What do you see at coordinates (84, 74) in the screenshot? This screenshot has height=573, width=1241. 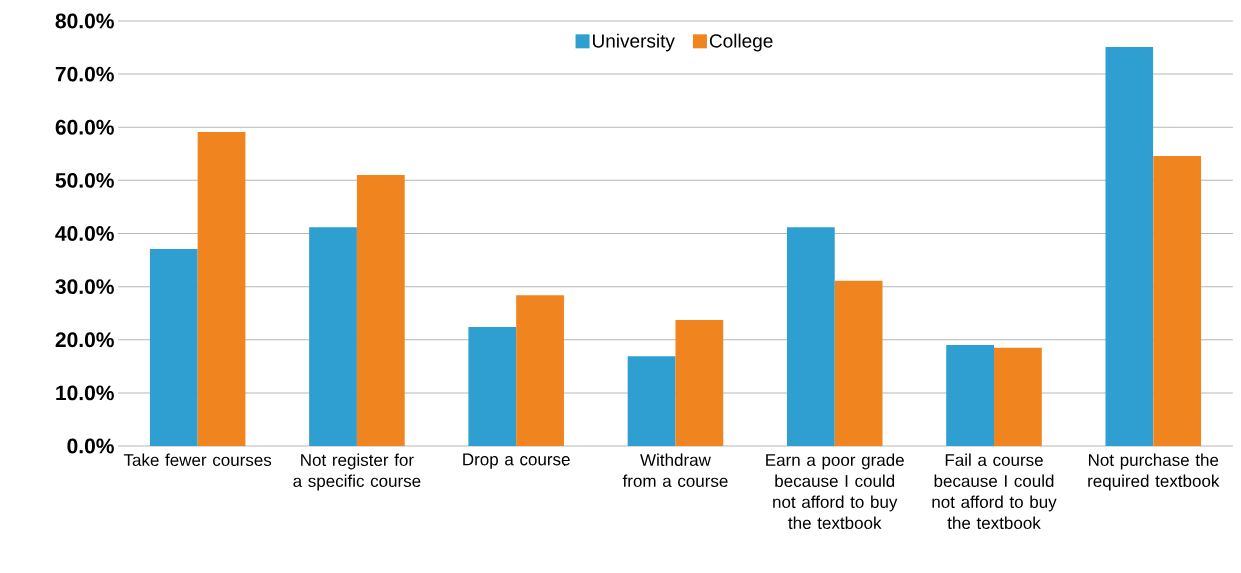 I see `y-tick-label: 70.0%` at bounding box center [84, 74].